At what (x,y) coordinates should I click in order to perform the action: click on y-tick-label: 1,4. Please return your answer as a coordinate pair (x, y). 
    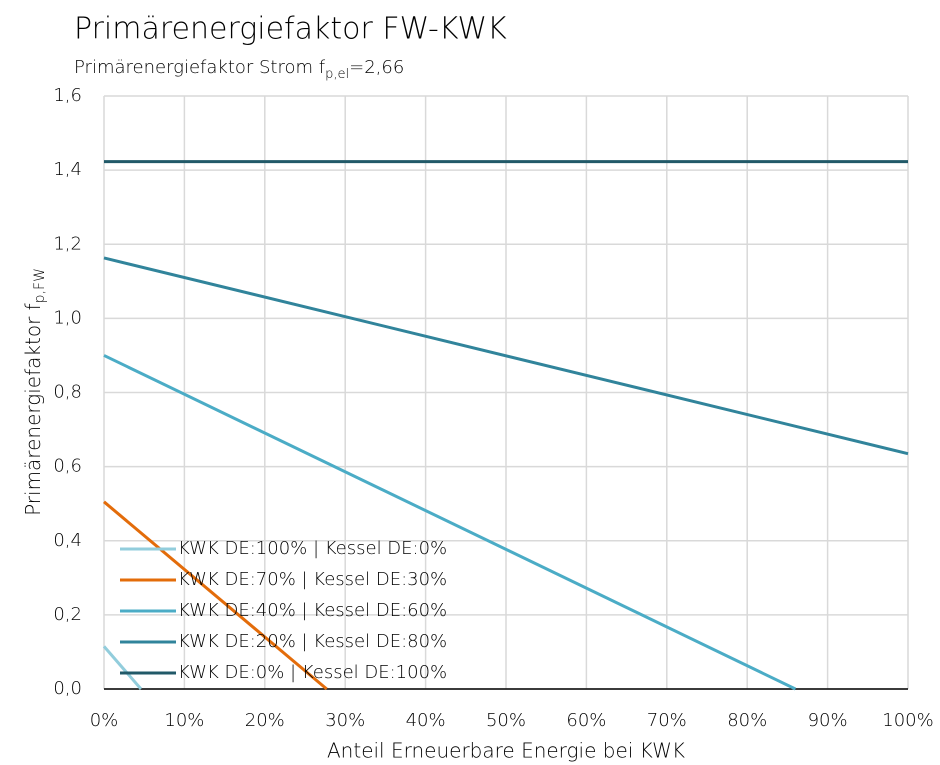
    Looking at the image, I should click on (67, 169).